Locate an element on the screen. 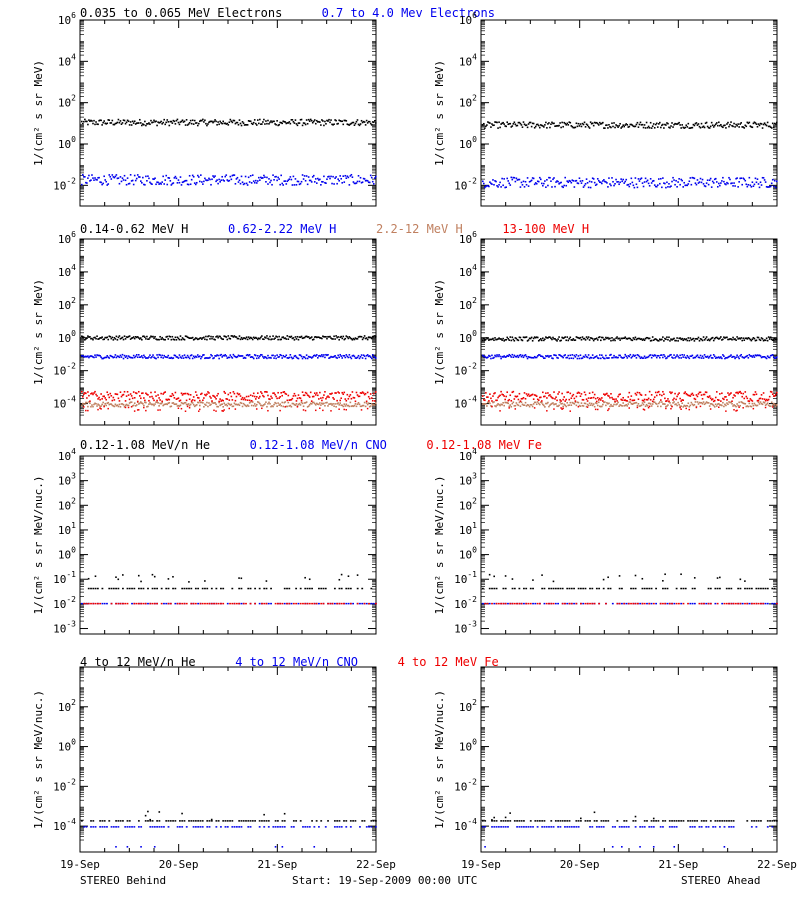  plot-frame is located at coordinates (228, 545).